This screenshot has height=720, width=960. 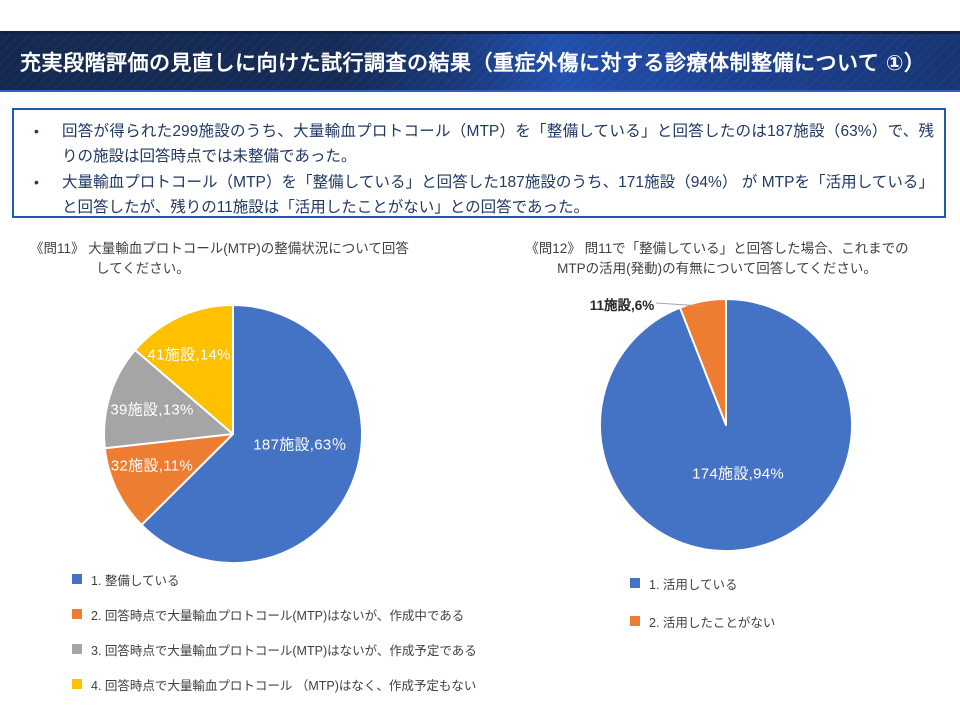 What do you see at coordinates (693, 584) in the screenshot?
I see `legend-label: 1. 活用している` at bounding box center [693, 584].